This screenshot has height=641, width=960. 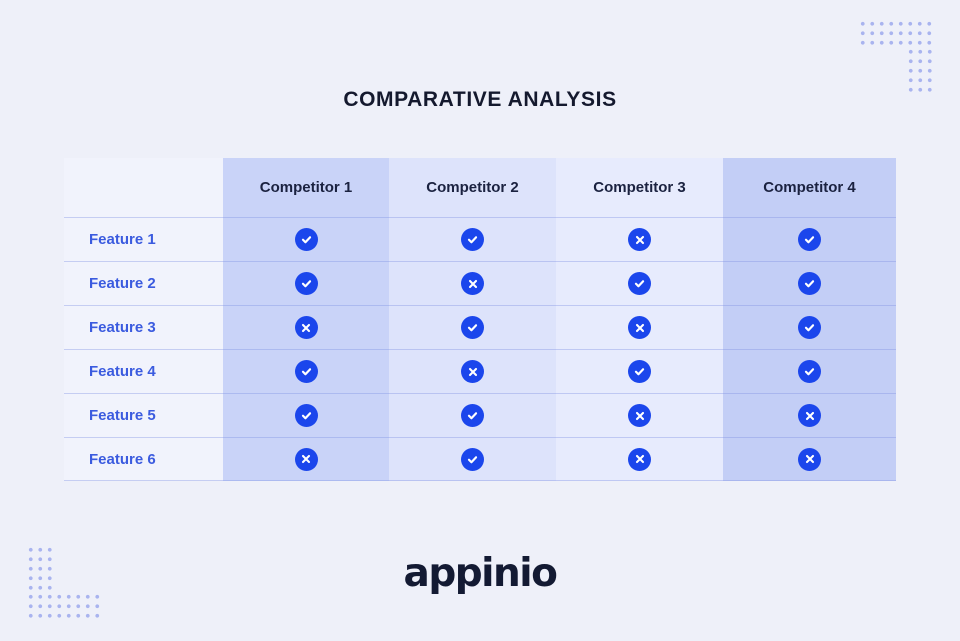 I want to click on feature-label: Feature 5, so click(x=143, y=415).